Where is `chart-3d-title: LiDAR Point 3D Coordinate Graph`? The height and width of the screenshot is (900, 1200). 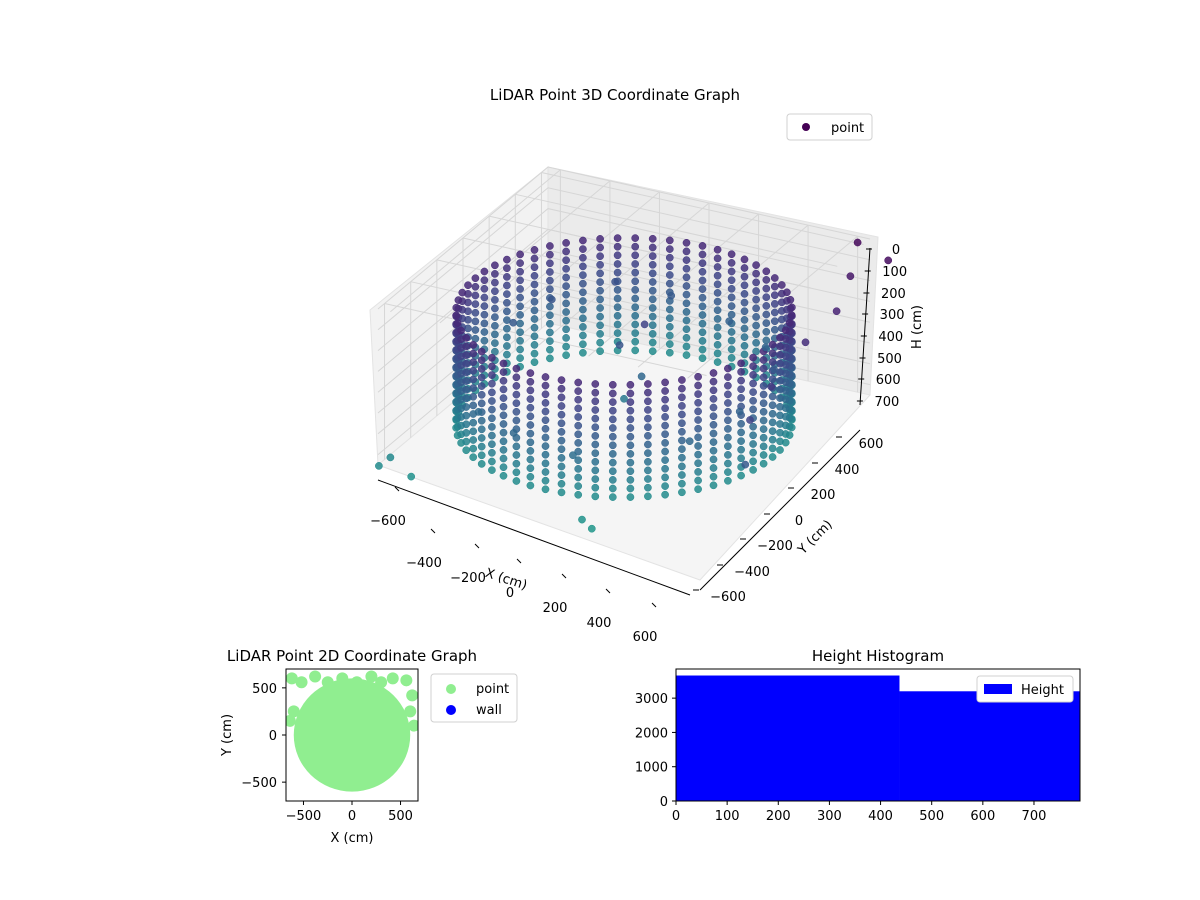
chart-3d-title: LiDAR Point 3D Coordinate Graph is located at coordinates (615, 95).